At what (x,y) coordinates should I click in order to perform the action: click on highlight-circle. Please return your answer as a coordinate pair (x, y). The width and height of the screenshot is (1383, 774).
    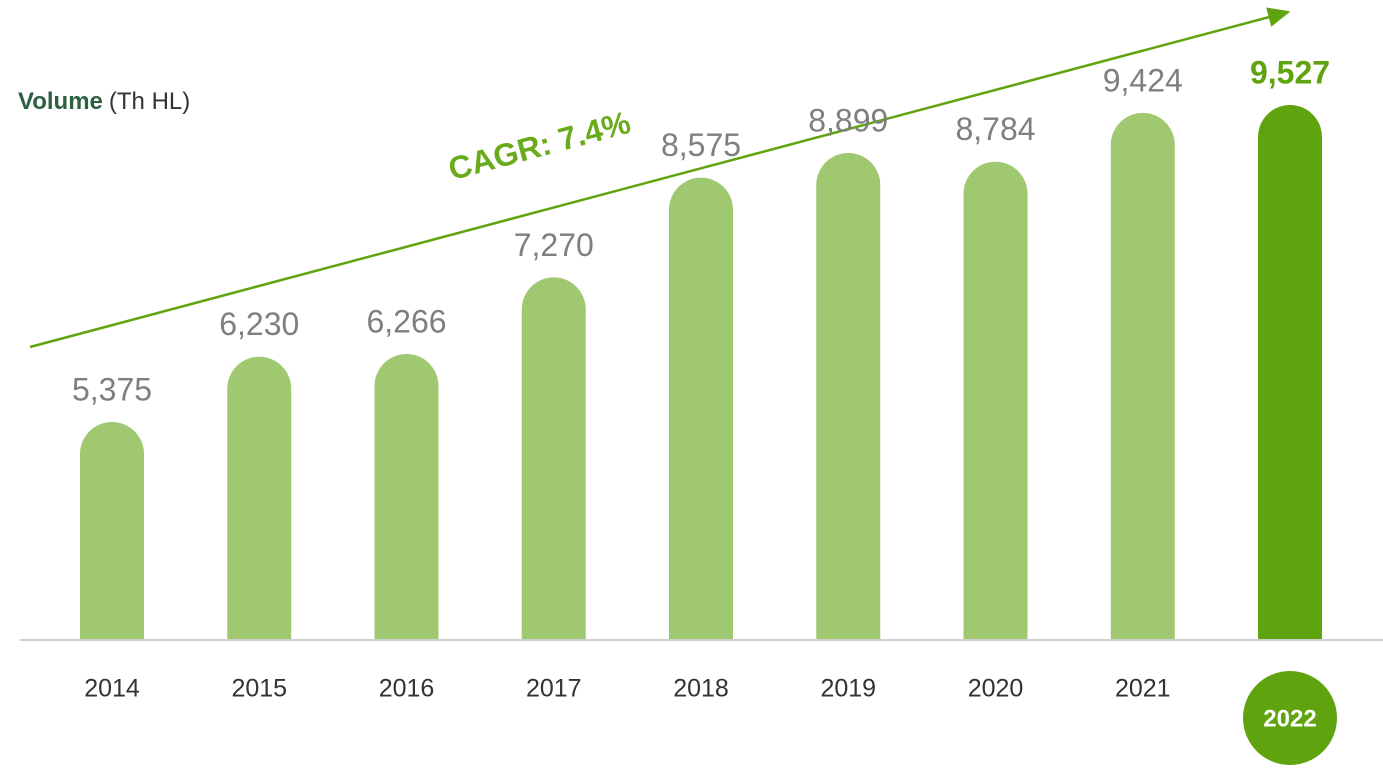
    Looking at the image, I should click on (1290, 718).